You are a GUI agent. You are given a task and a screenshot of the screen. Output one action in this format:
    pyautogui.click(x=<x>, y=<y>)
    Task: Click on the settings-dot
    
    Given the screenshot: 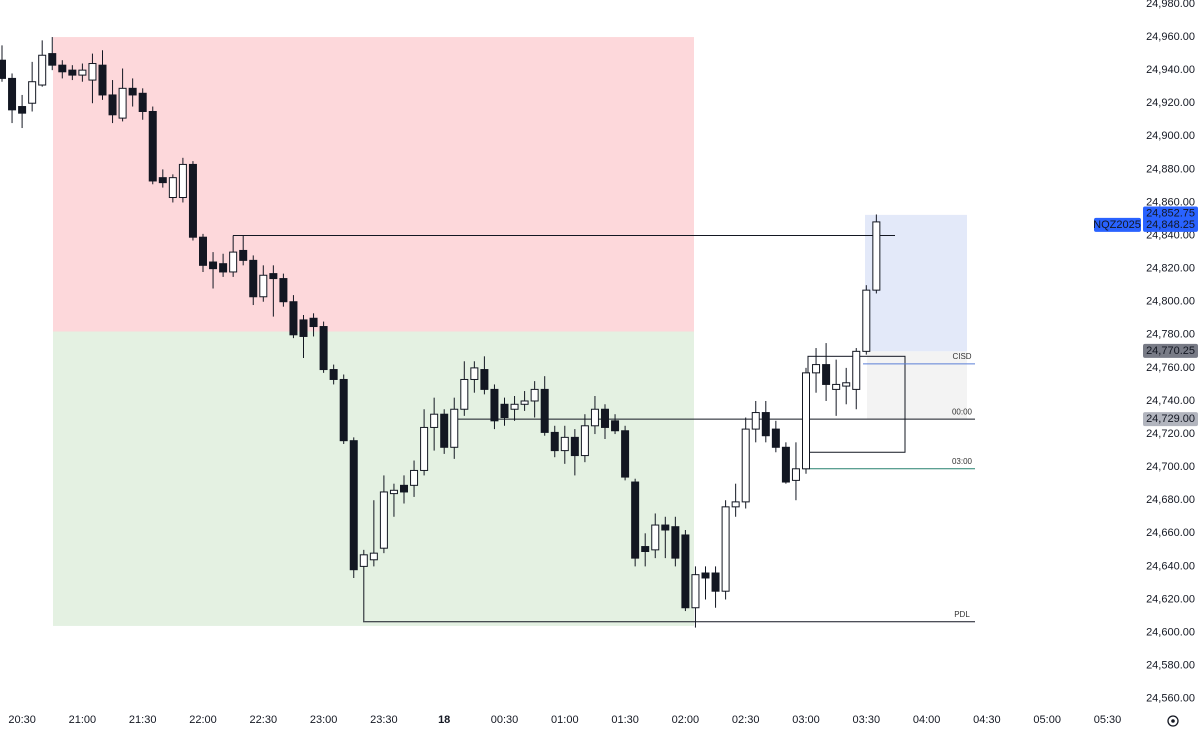 What is the action you would take?
    pyautogui.click(x=1173, y=721)
    